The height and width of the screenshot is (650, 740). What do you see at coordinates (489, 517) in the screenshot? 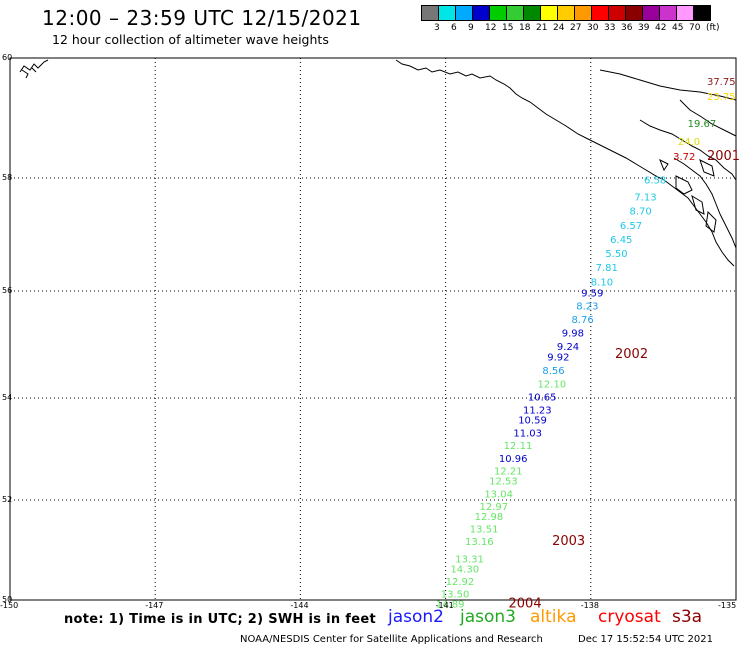
I see `wave-height-label: 12.98` at bounding box center [489, 517].